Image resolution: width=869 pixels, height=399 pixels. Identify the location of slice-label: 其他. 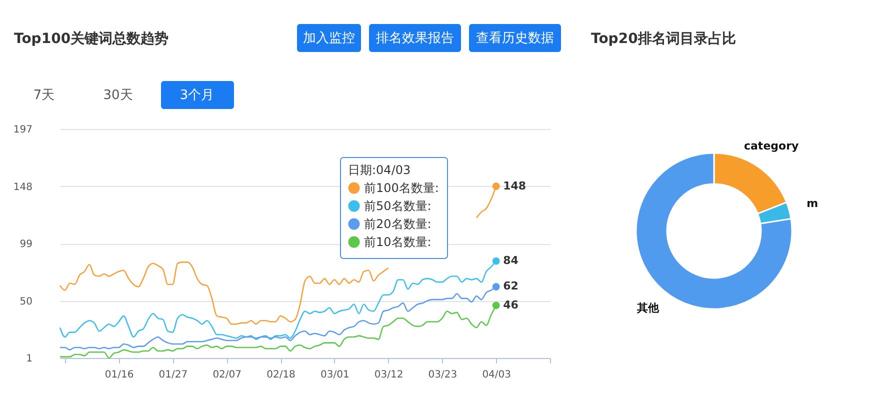
(648, 308).